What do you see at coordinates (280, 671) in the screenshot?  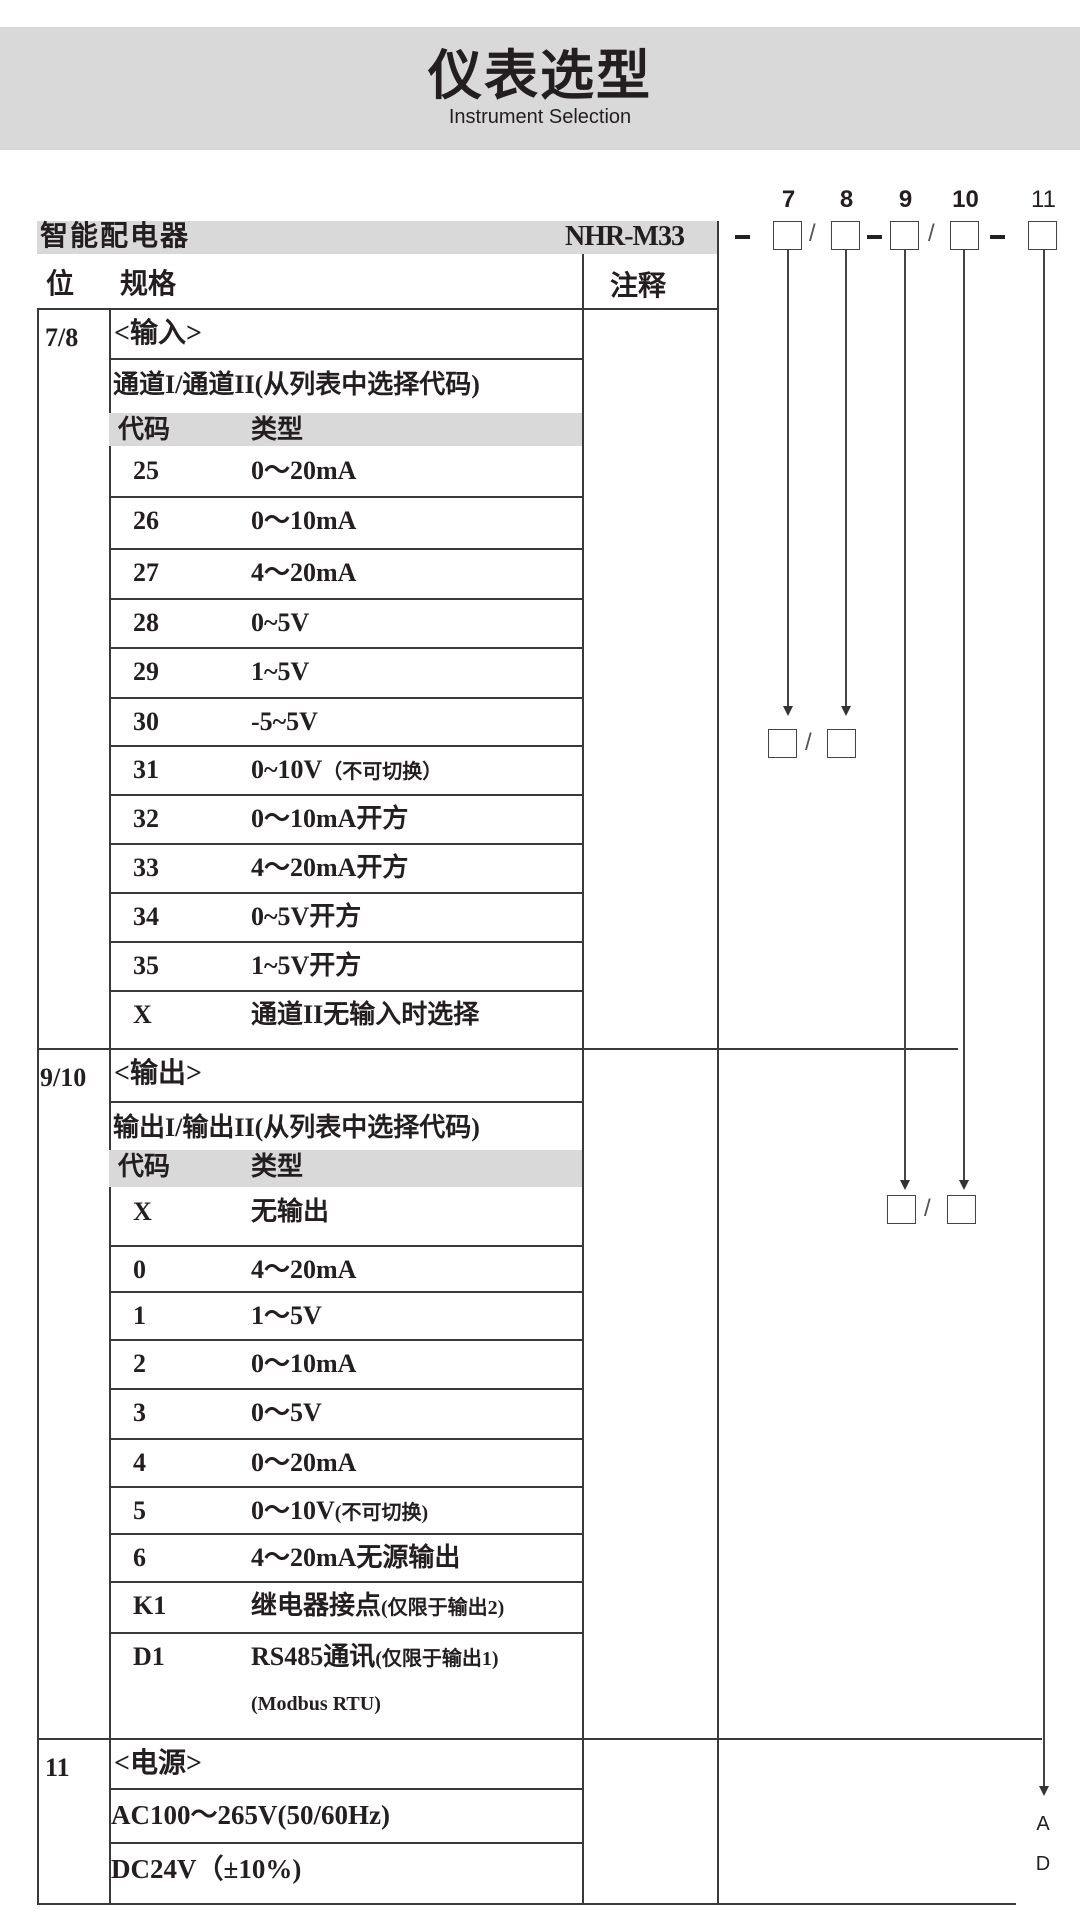 I see `row-type: 1~5V` at bounding box center [280, 671].